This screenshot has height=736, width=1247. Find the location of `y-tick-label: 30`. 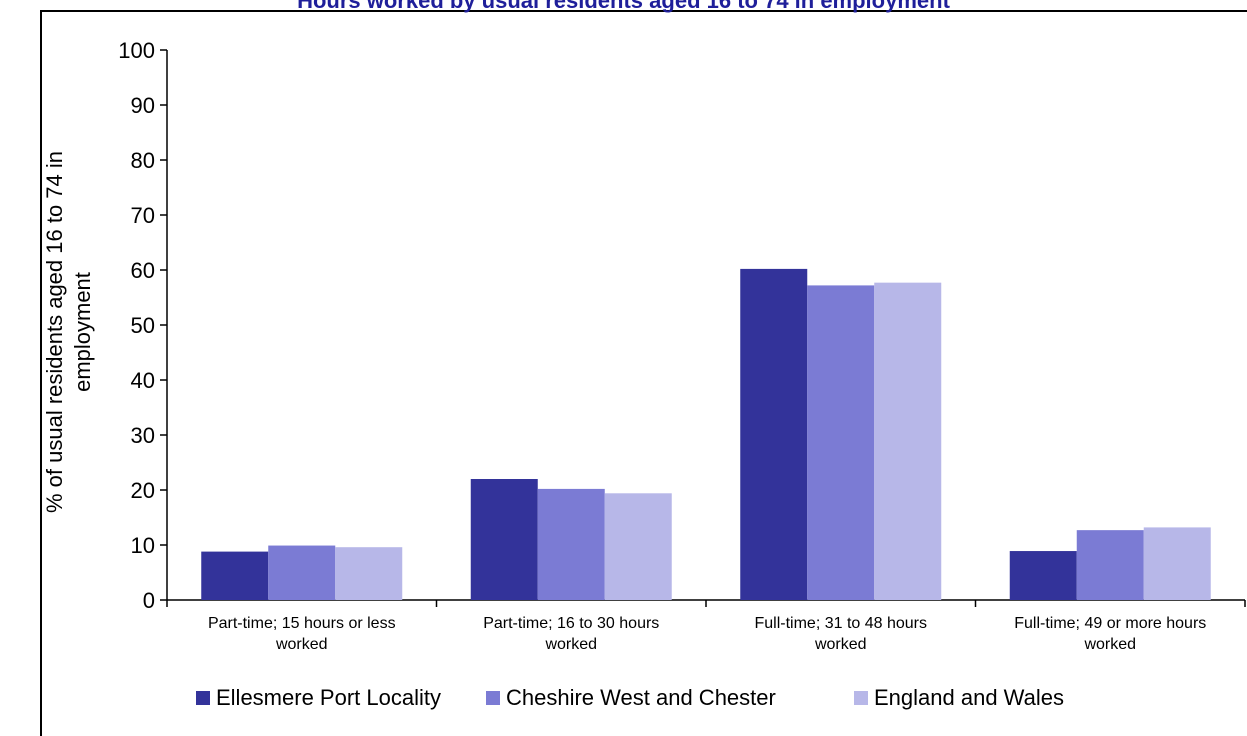

y-tick-label: 30 is located at coordinates (143, 435).